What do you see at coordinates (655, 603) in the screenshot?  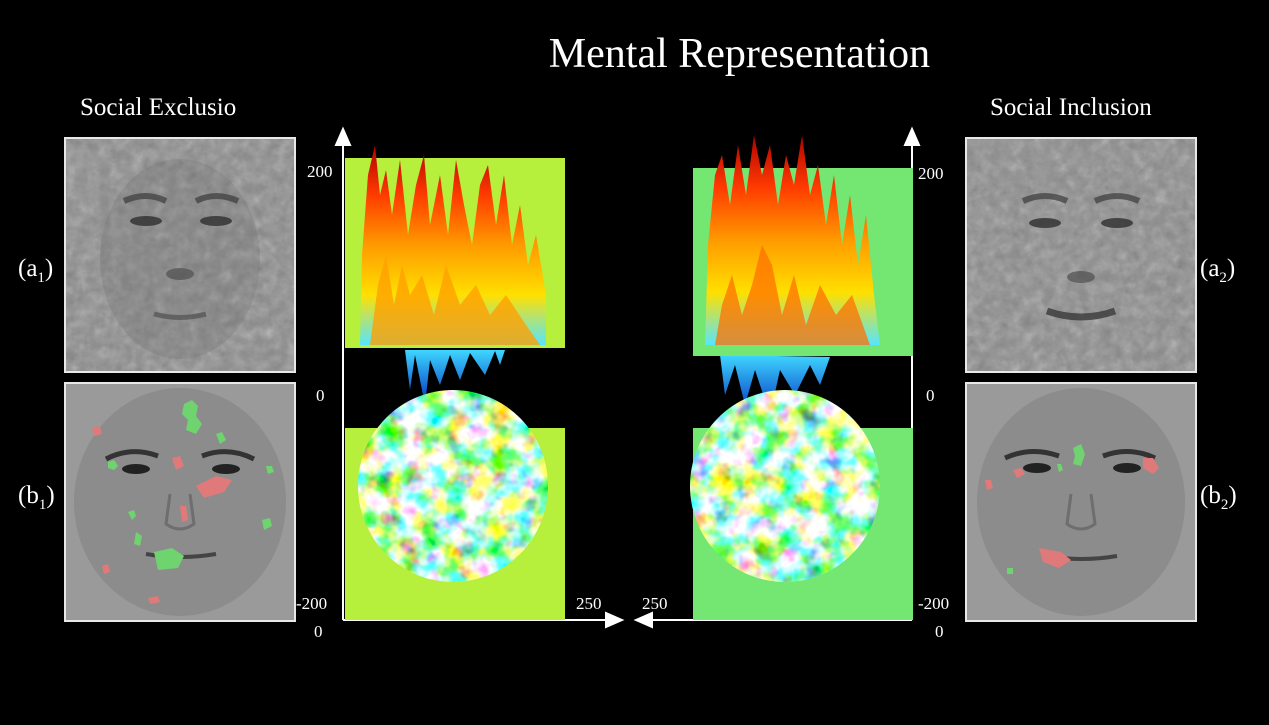 I see `right-x-tick-250: 250` at bounding box center [655, 603].